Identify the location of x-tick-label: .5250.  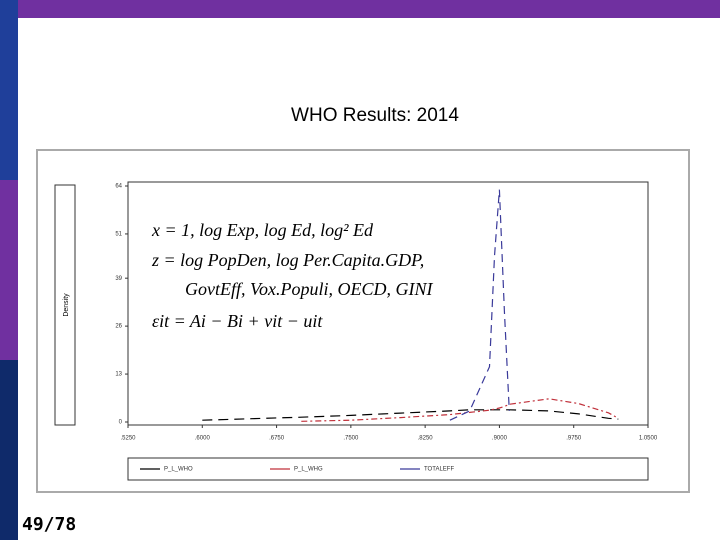
(128, 439).